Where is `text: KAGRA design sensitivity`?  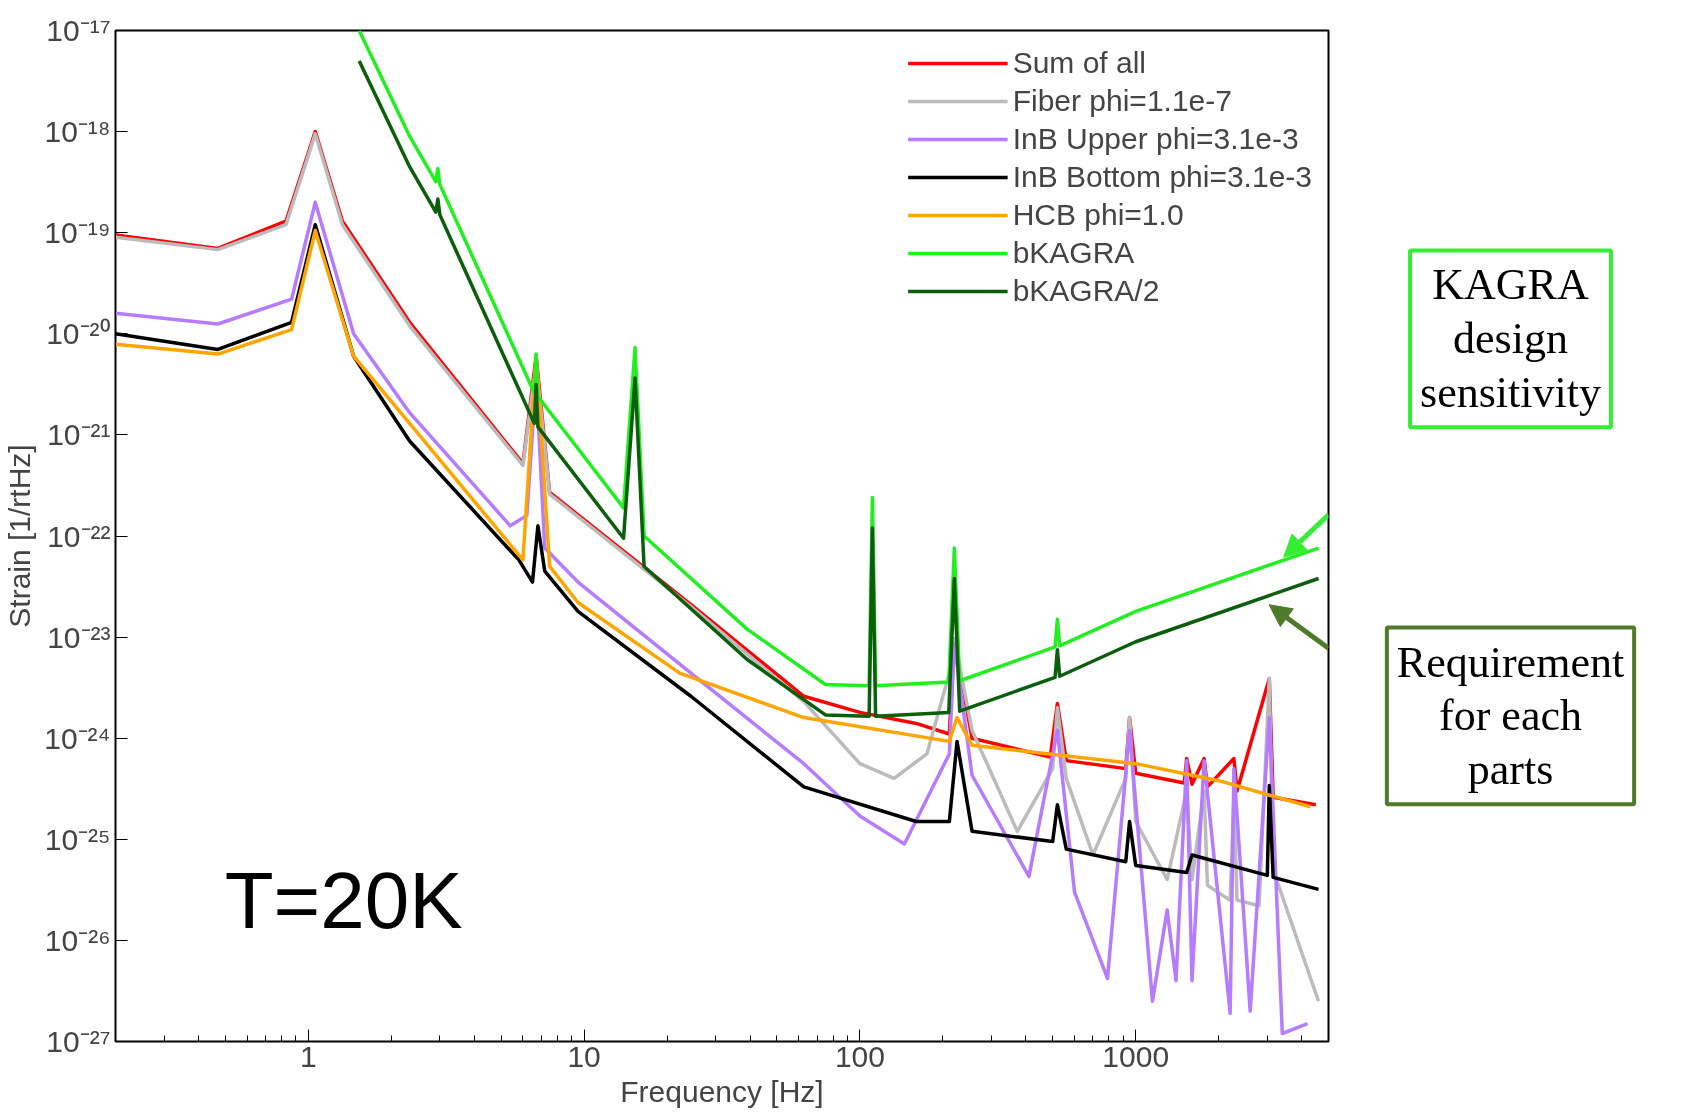 text: KAGRA design sensitivity is located at coordinates (1510, 339).